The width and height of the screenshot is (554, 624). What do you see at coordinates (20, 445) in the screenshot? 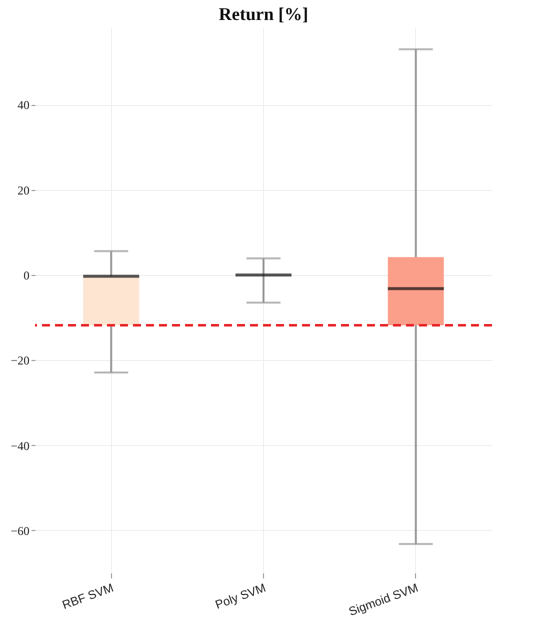
I see `y-tick-label: −40` at bounding box center [20, 445].